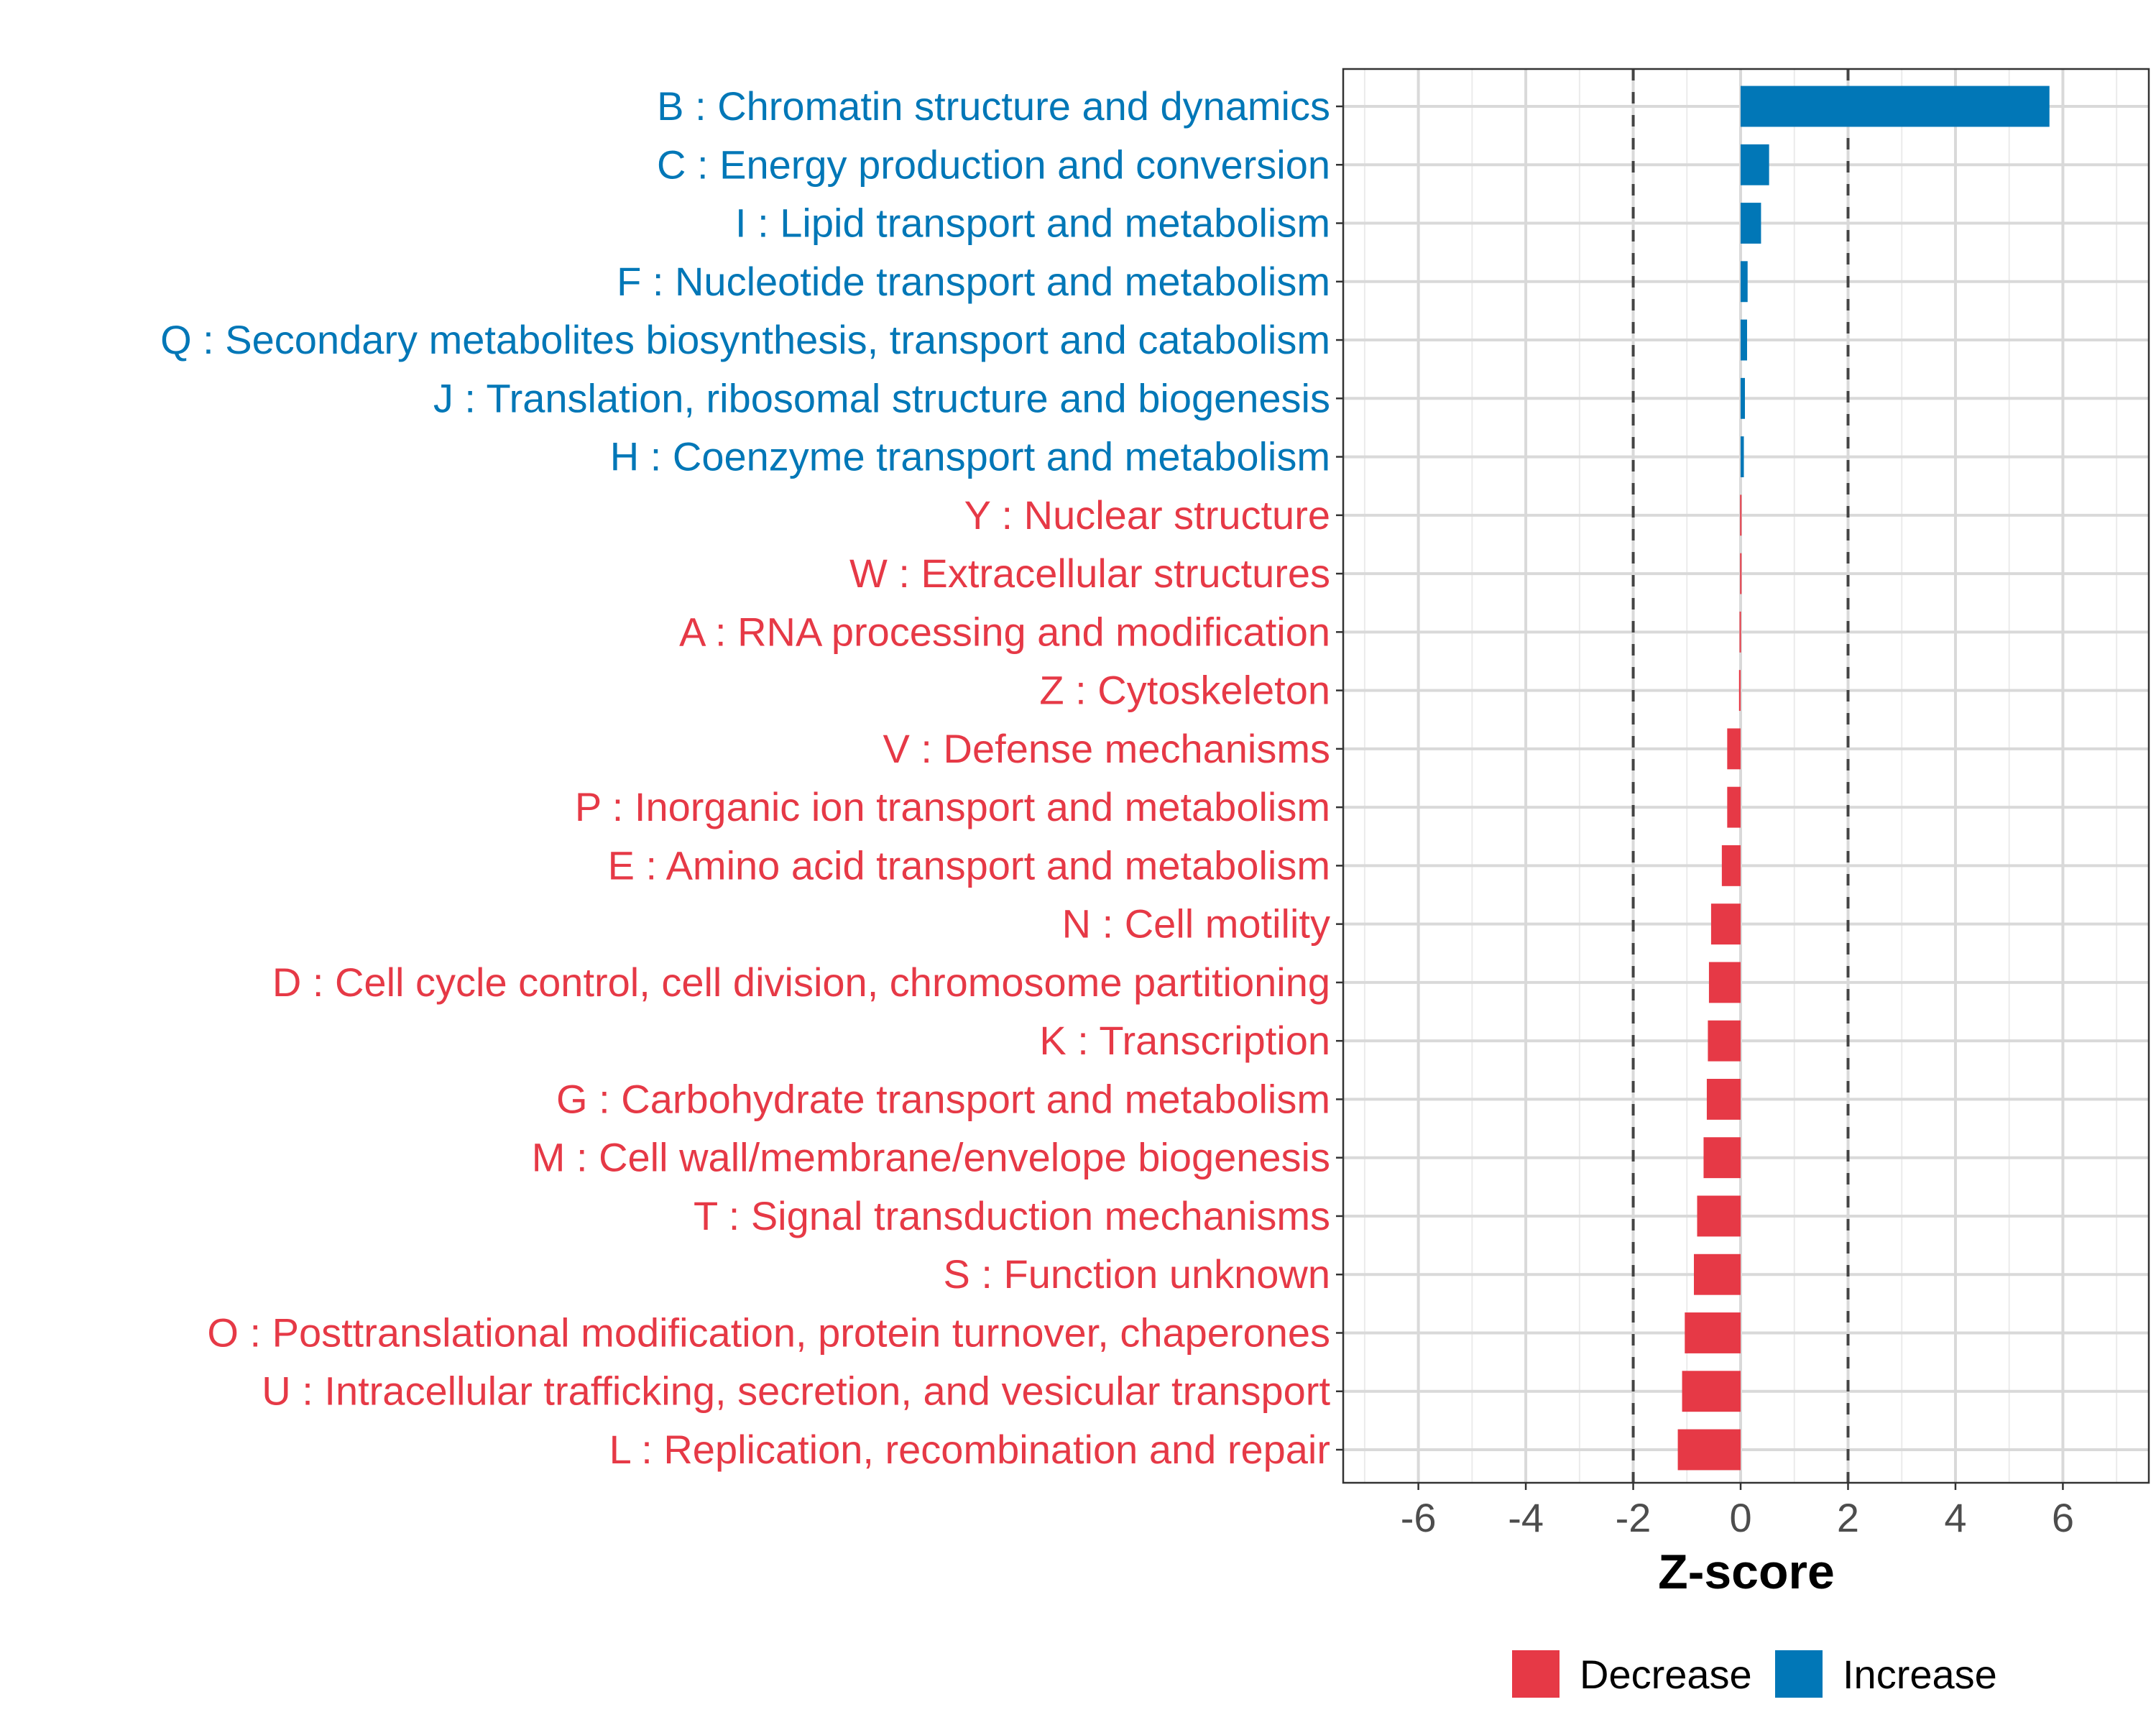  What do you see at coordinates (1536, 1674) in the screenshot?
I see `legend-key-decrease` at bounding box center [1536, 1674].